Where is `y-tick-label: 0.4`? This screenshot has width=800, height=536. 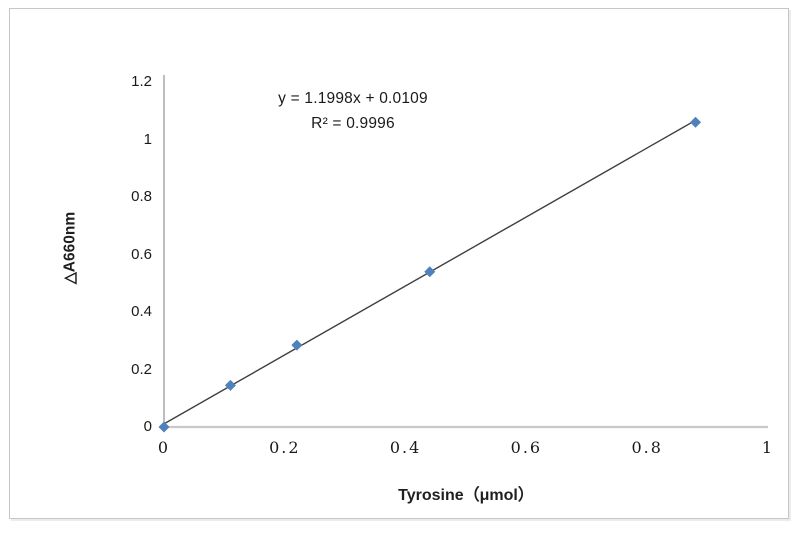
y-tick-label: 0.4 is located at coordinates (141, 311).